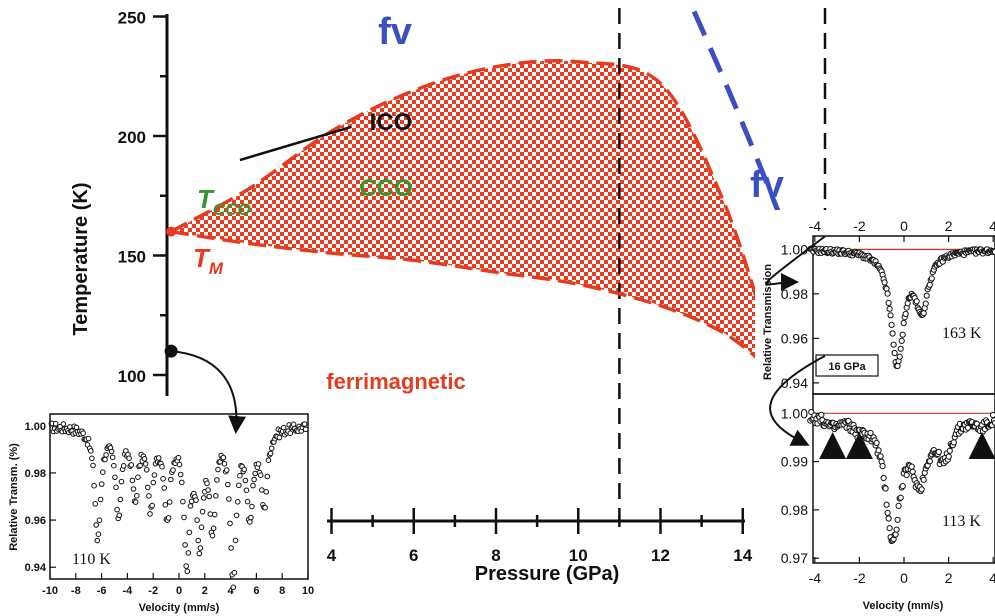 This screenshot has width=995, height=616. I want to click on x-tick-label: 14, so click(742, 555).